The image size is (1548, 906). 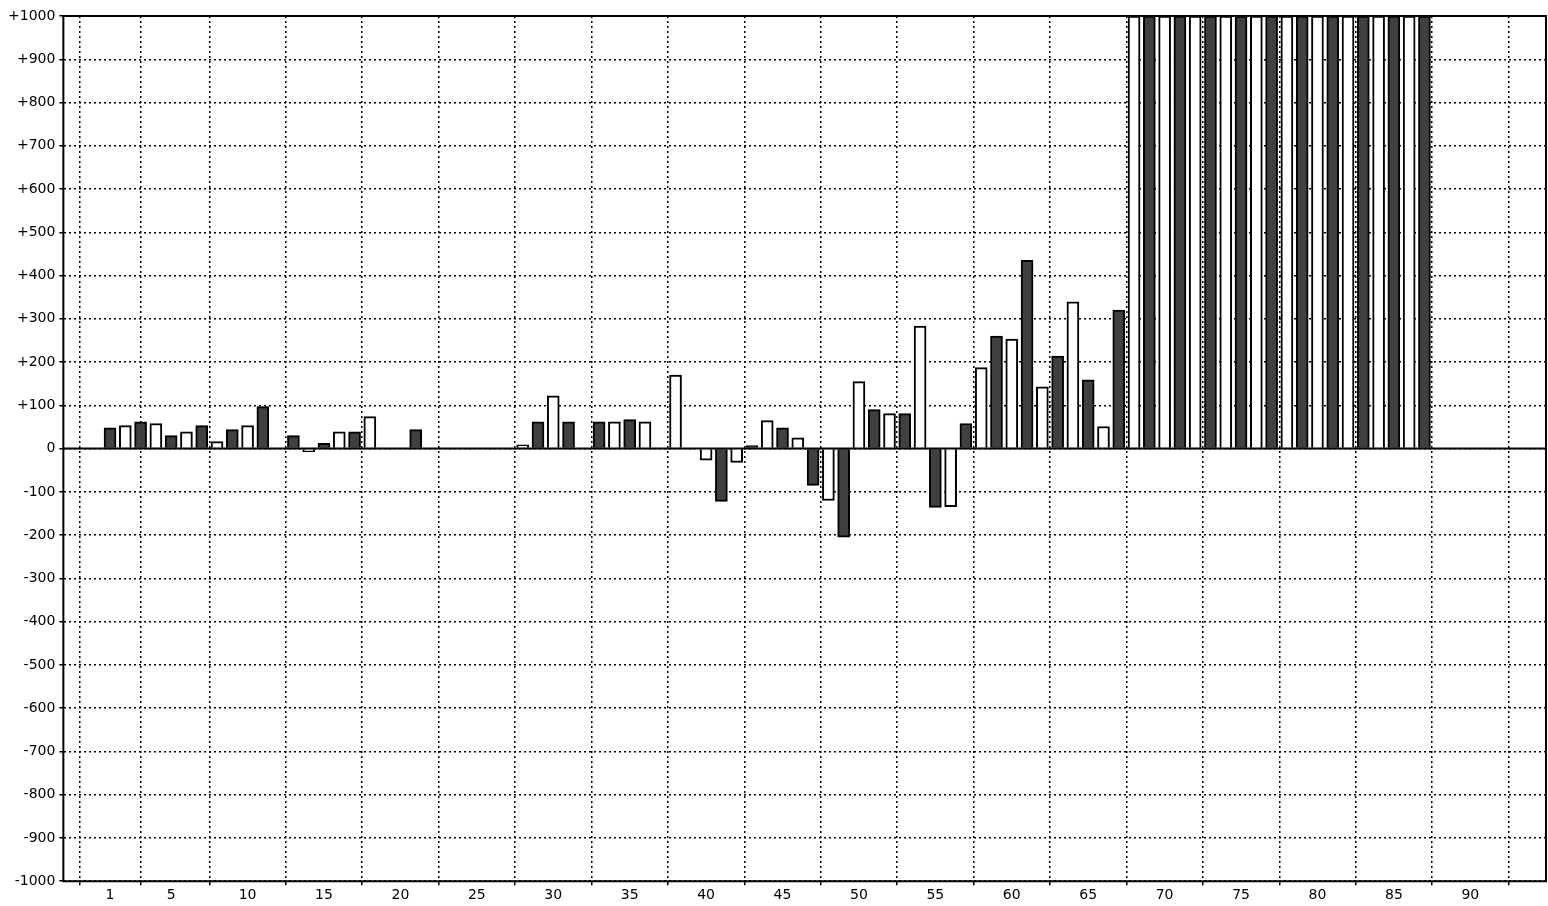 What do you see at coordinates (935, 894) in the screenshot?
I see `x-tick-label: 55` at bounding box center [935, 894].